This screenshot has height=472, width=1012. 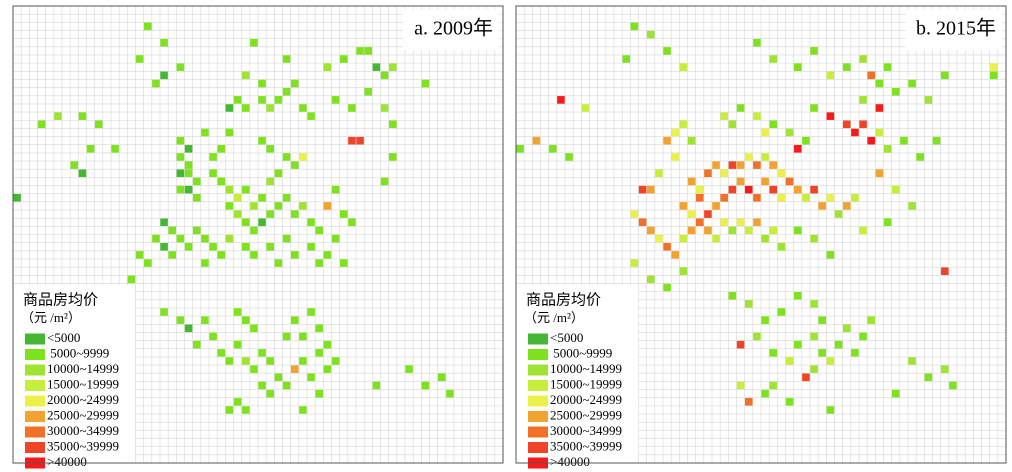 What do you see at coordinates (554, 317) in the screenshot?
I see `legend-unit: （元 /m²）` at bounding box center [554, 317].